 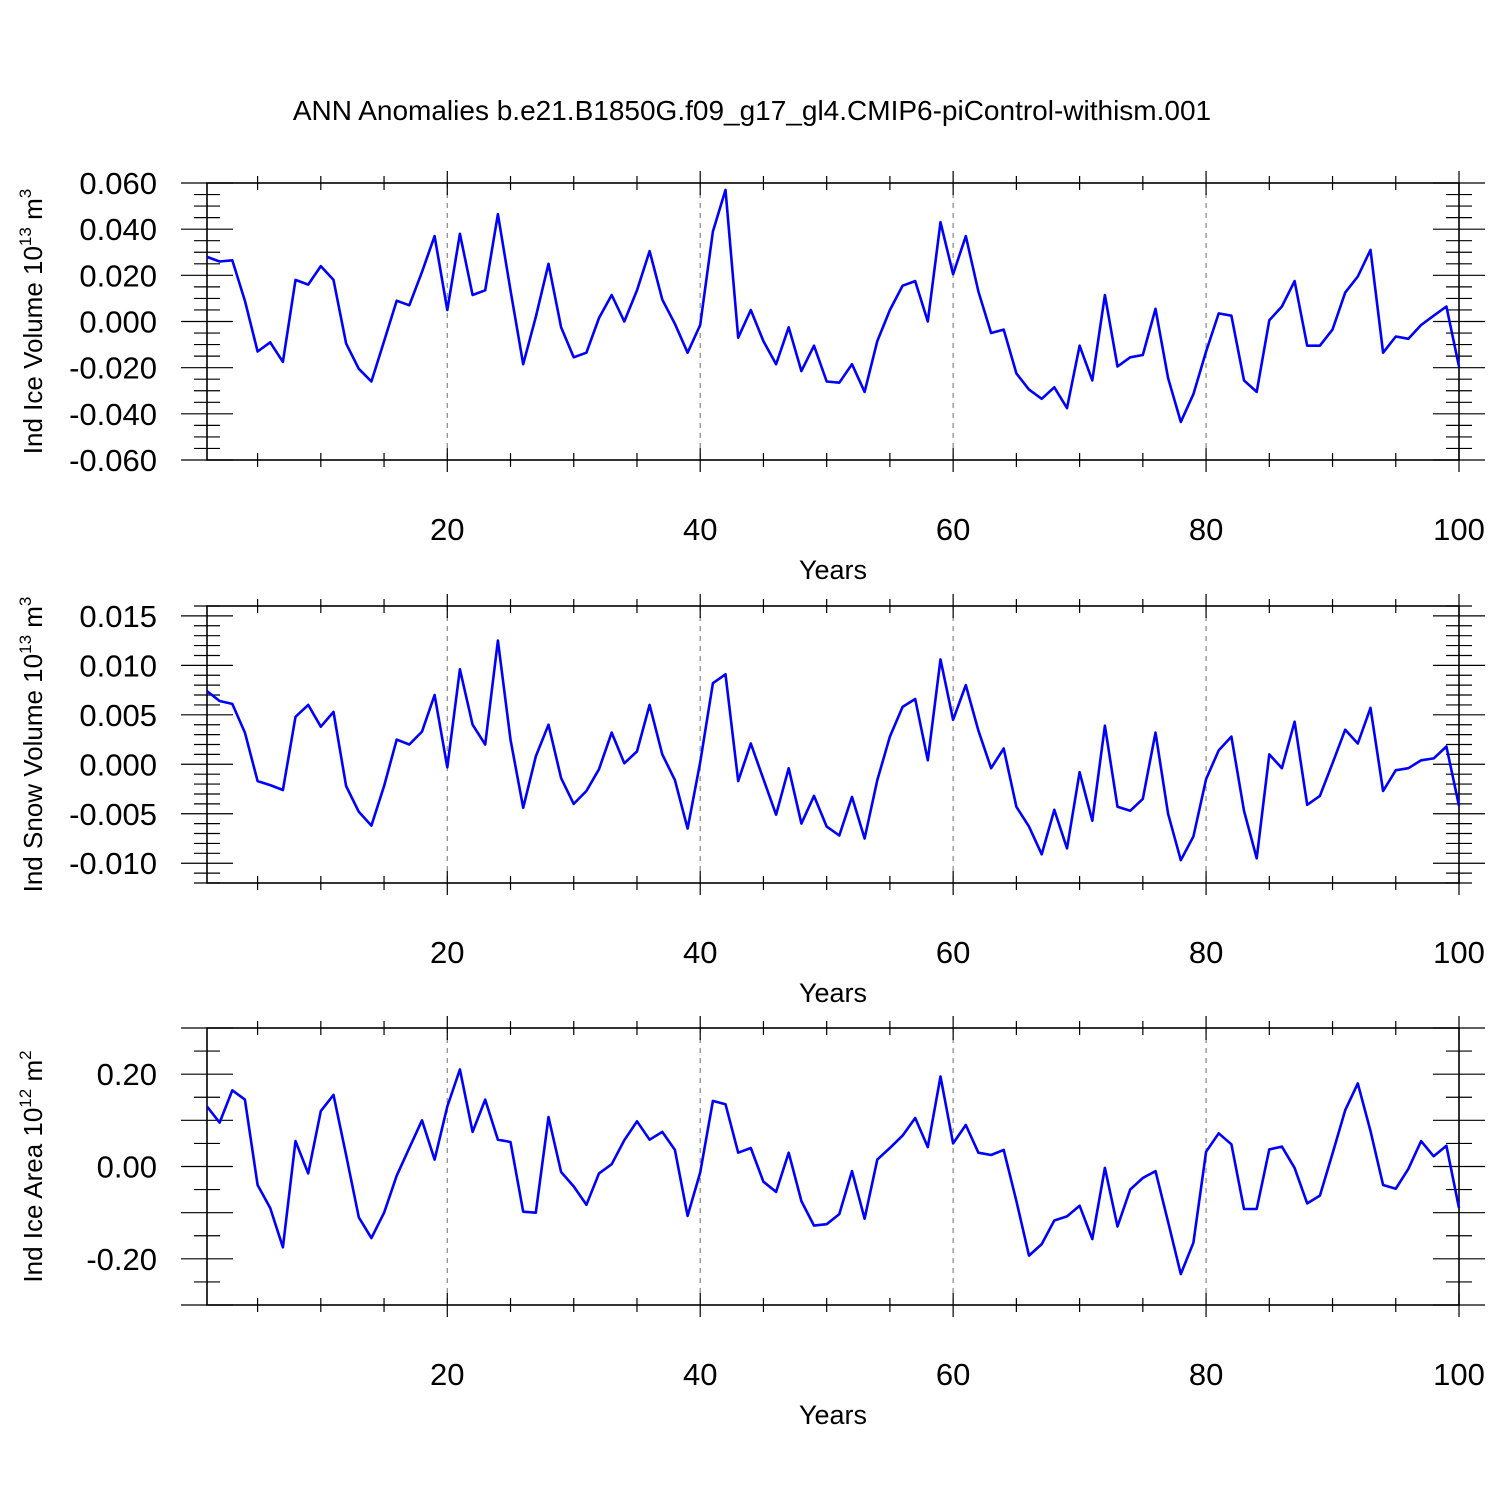 I want to click on y-tick-label: 0.010, so click(x=118, y=665).